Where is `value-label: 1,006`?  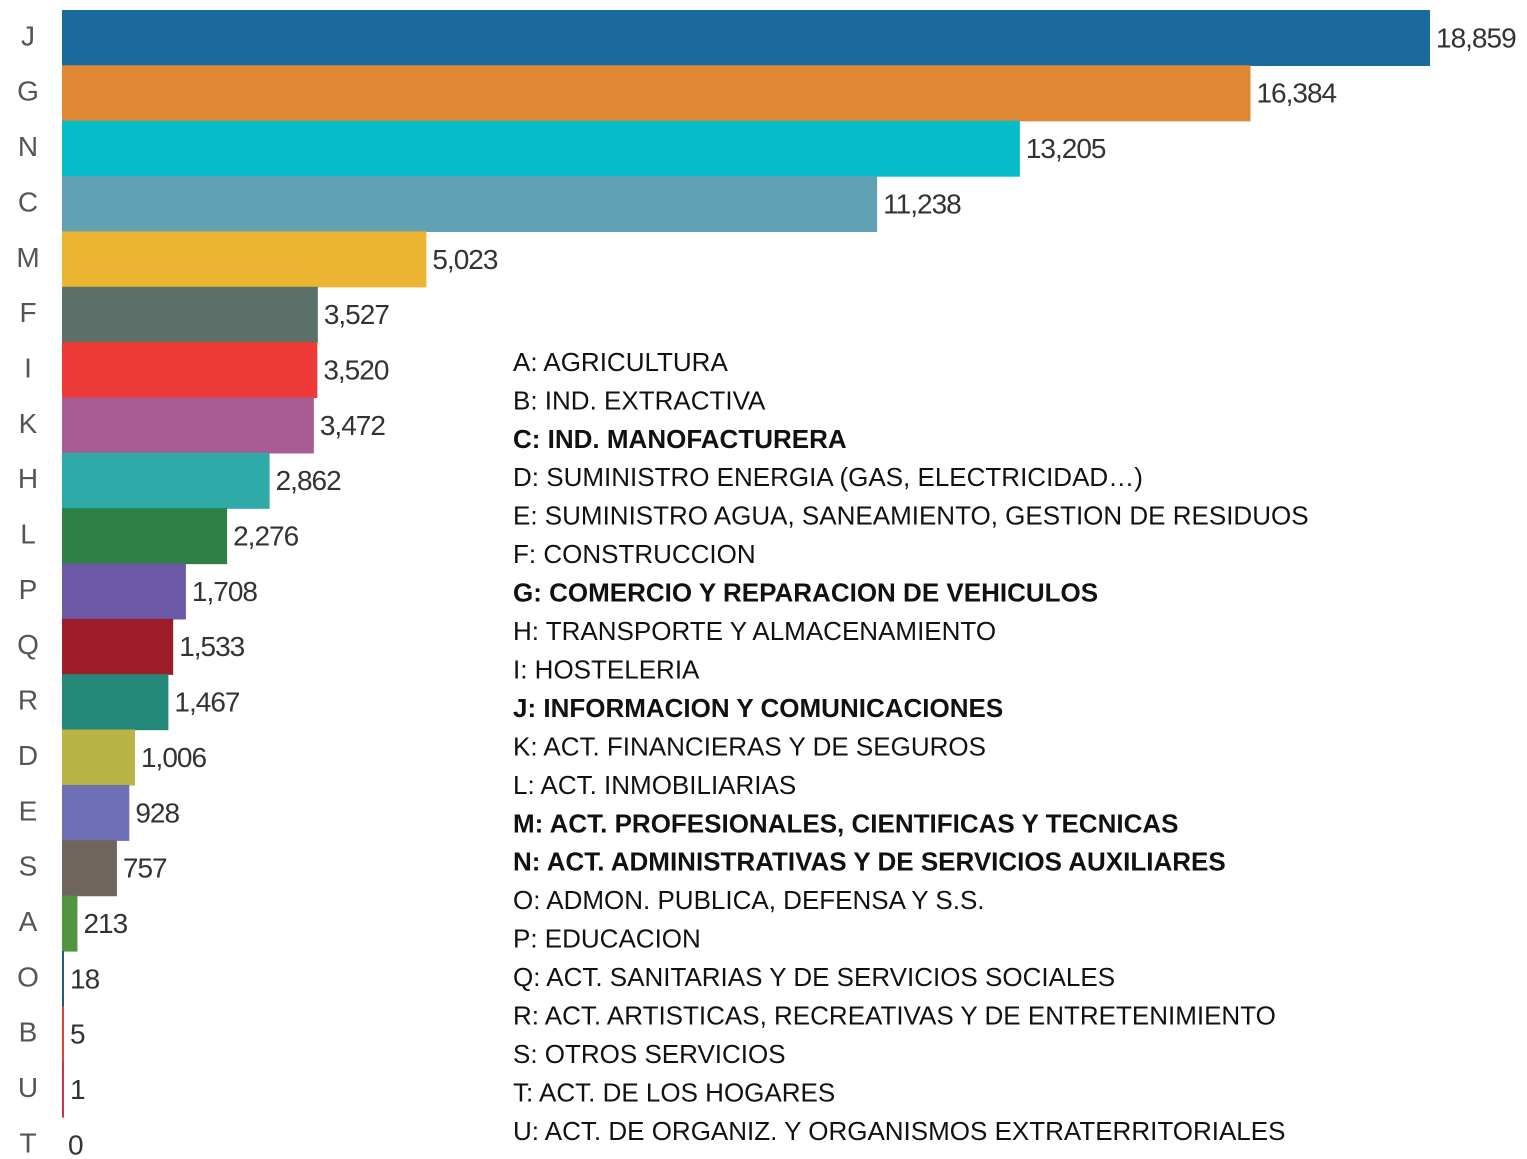 value-label: 1,006 is located at coordinates (173, 757).